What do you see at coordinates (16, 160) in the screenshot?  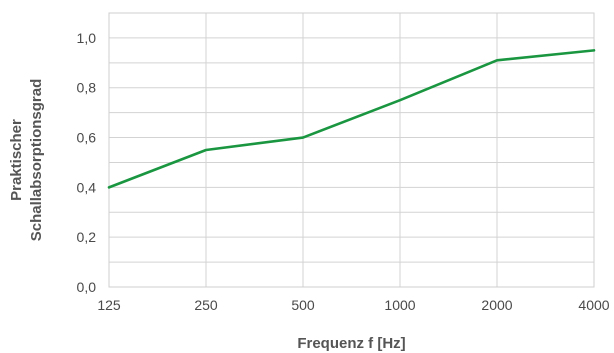 I see `y-axis-title-line-1: Praktischer` at bounding box center [16, 160].